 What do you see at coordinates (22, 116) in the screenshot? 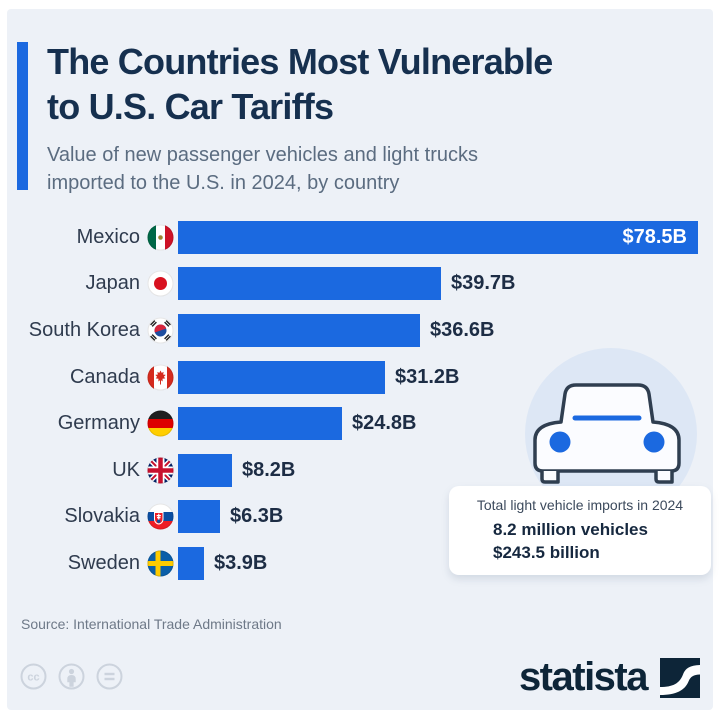
I see `title-accent-bar` at bounding box center [22, 116].